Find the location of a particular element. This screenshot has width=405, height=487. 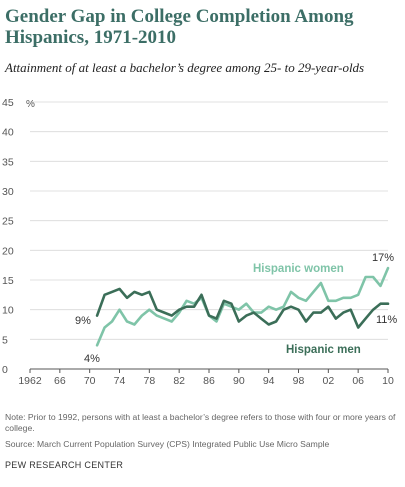

x-tick-label: 66 is located at coordinates (60, 381).